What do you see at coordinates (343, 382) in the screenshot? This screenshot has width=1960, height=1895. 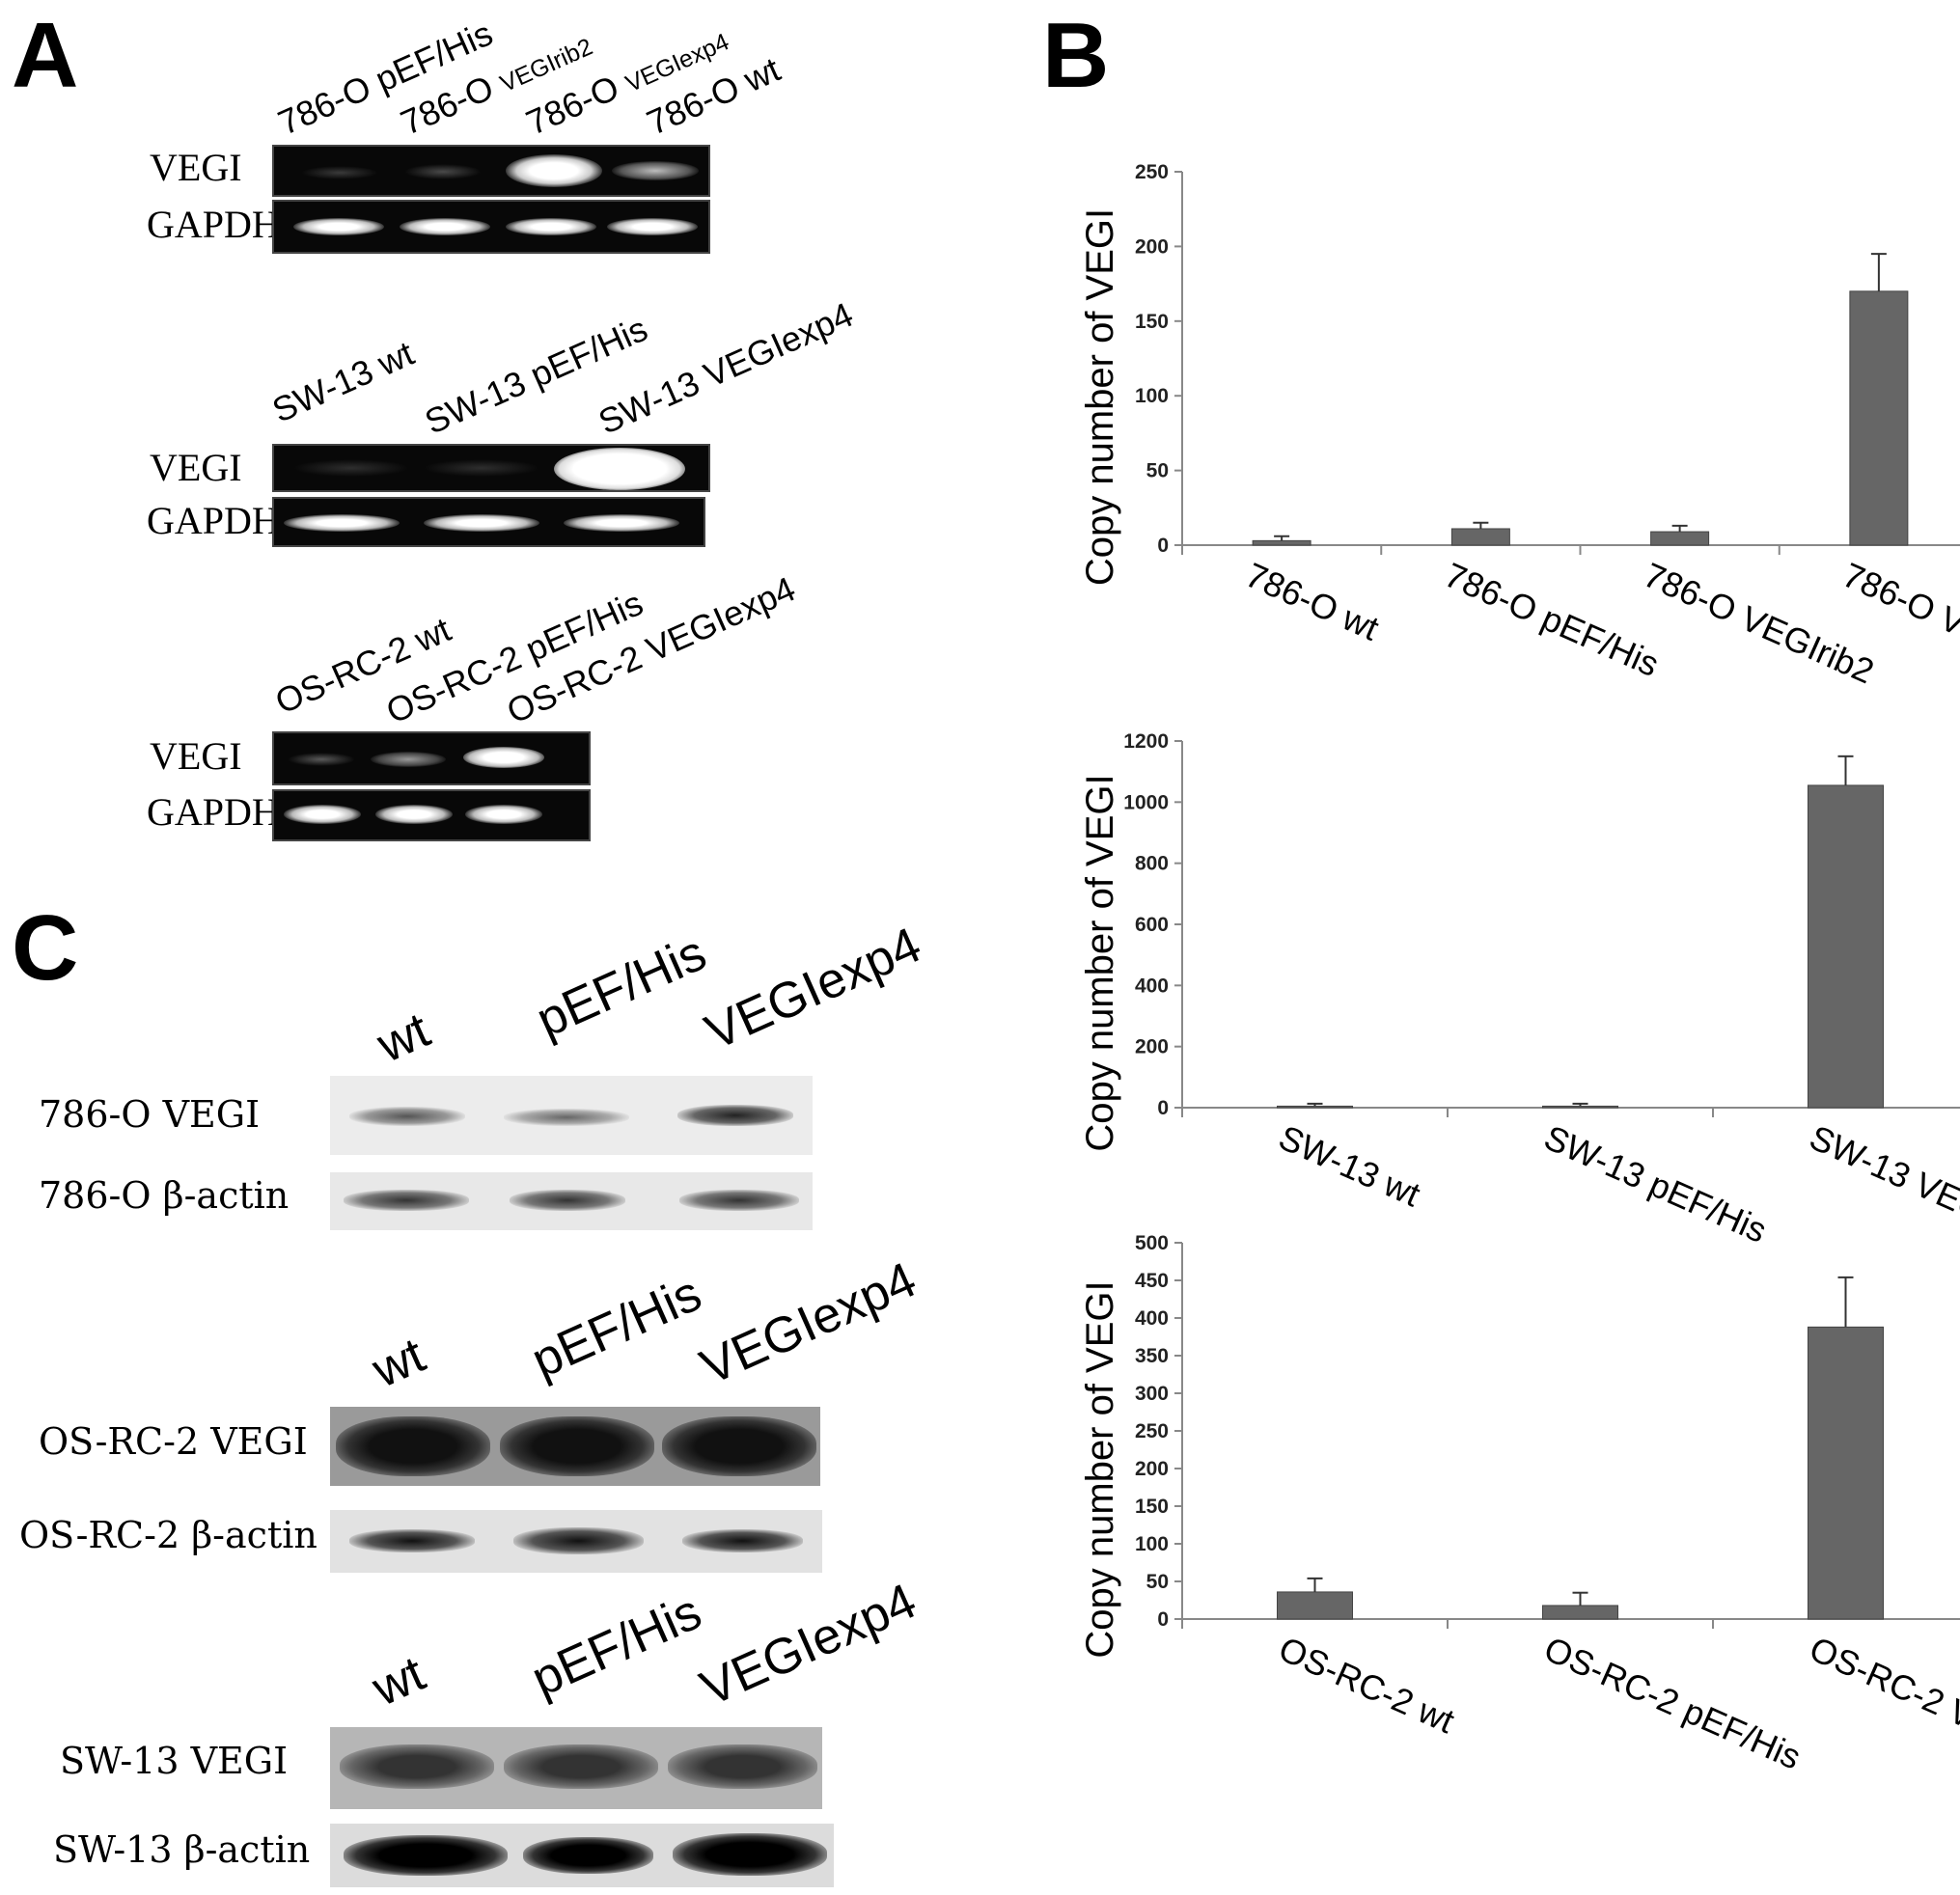 I see `gel2-lane-label: SW-13 wt` at bounding box center [343, 382].